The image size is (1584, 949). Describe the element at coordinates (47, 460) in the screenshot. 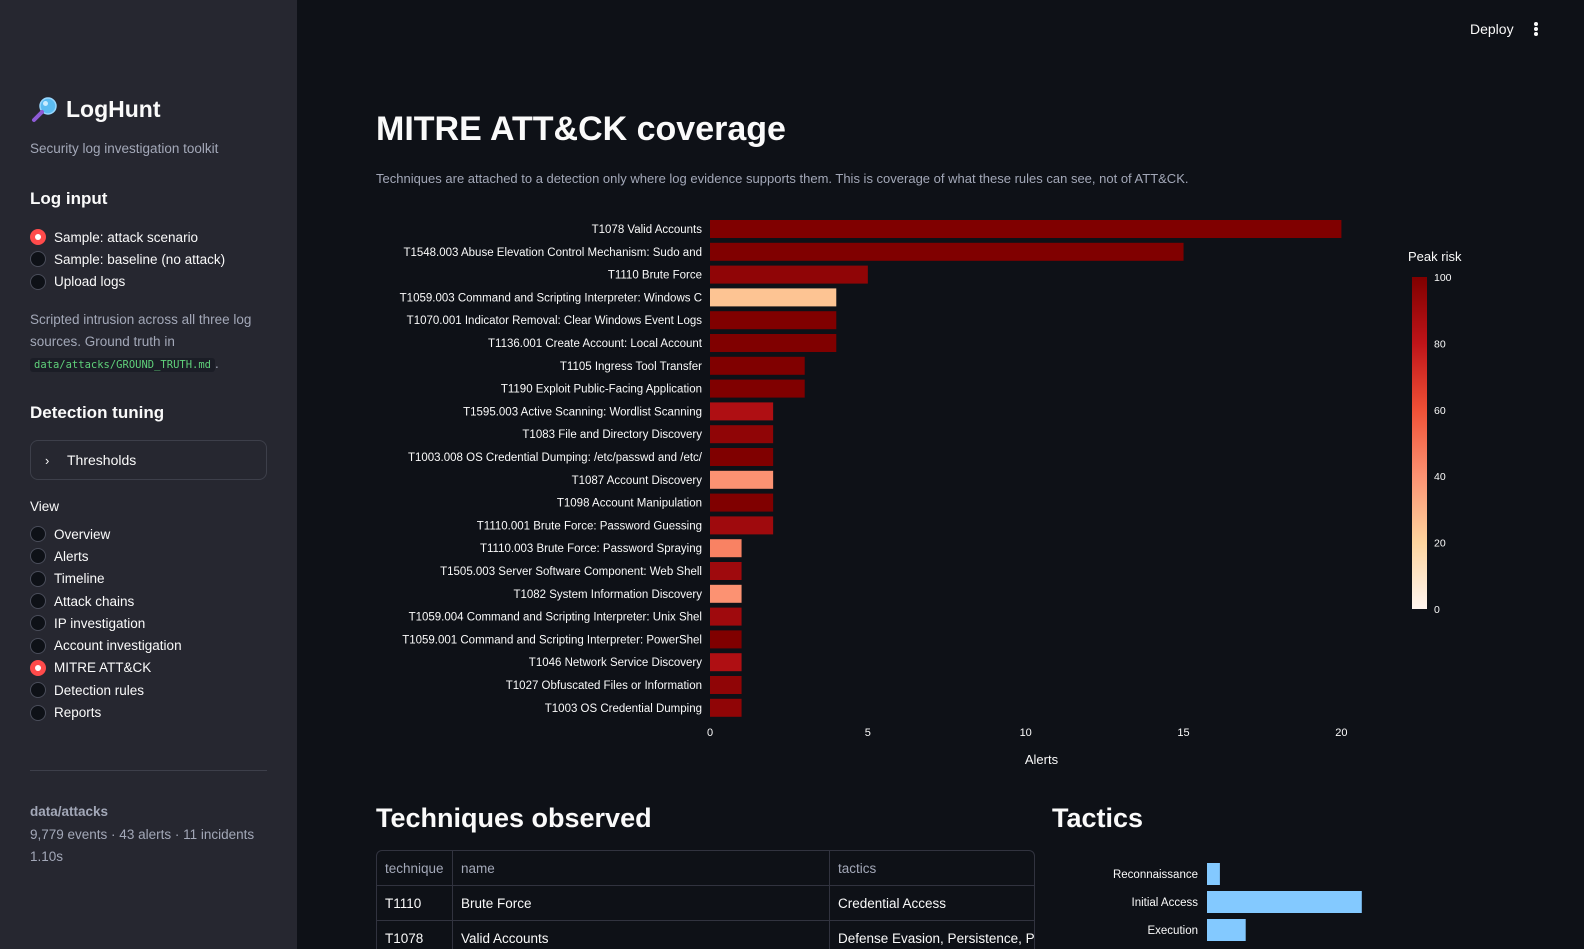

I see `chevron-right-icon: ›` at that location.